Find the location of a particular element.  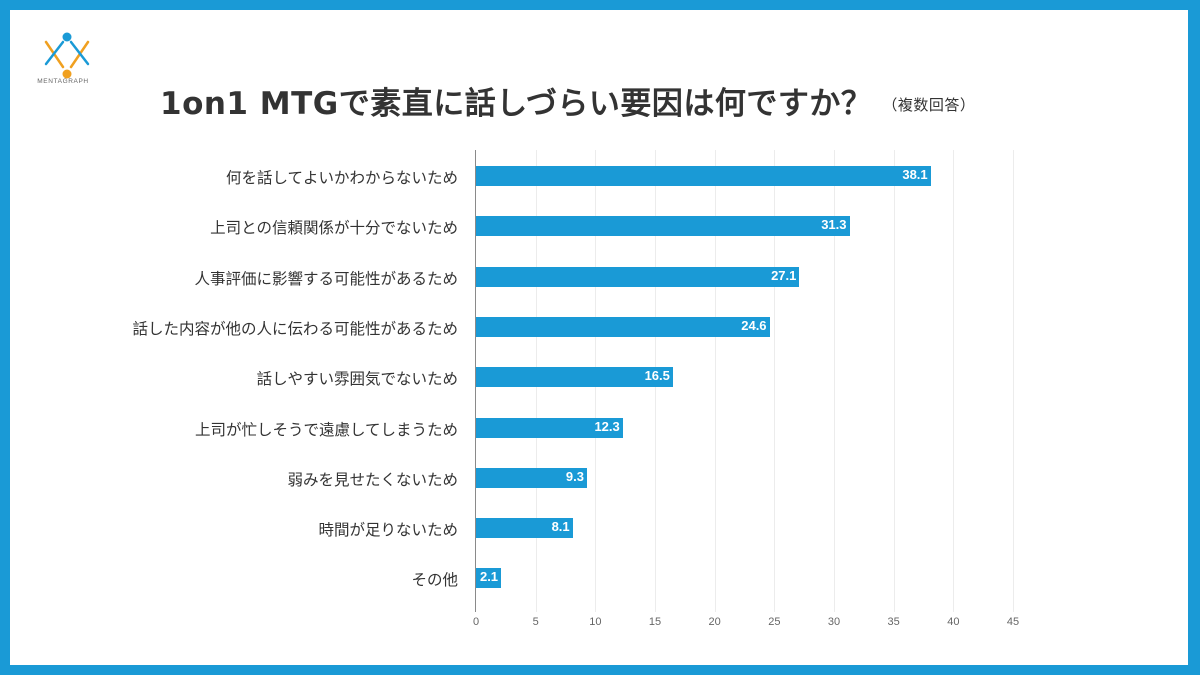

category-label: 話しやすい雰囲気でないため is located at coordinates (357, 379).